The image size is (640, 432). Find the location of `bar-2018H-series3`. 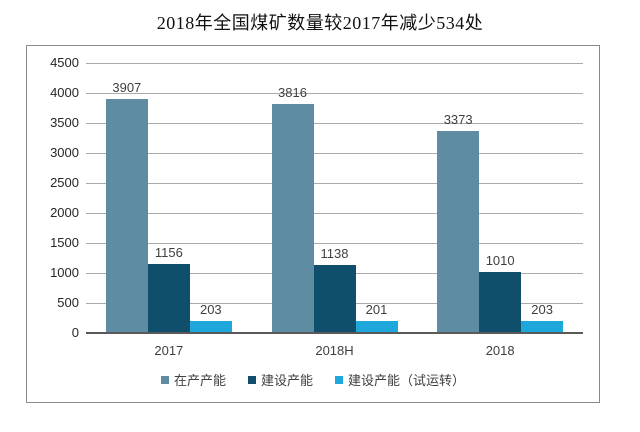

bar-2018H-series3 is located at coordinates (376, 326).